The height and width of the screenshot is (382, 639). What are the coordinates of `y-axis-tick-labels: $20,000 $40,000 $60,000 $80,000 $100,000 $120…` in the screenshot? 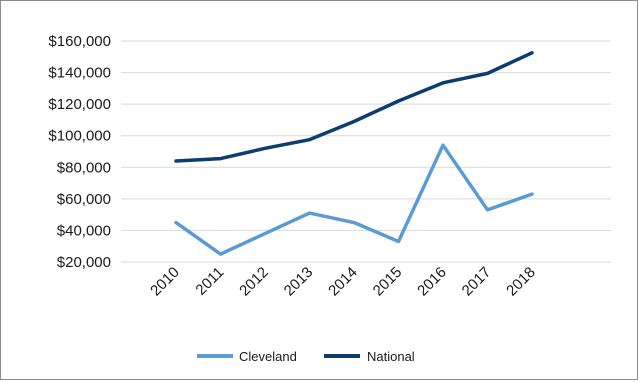 It's located at (79, 152).